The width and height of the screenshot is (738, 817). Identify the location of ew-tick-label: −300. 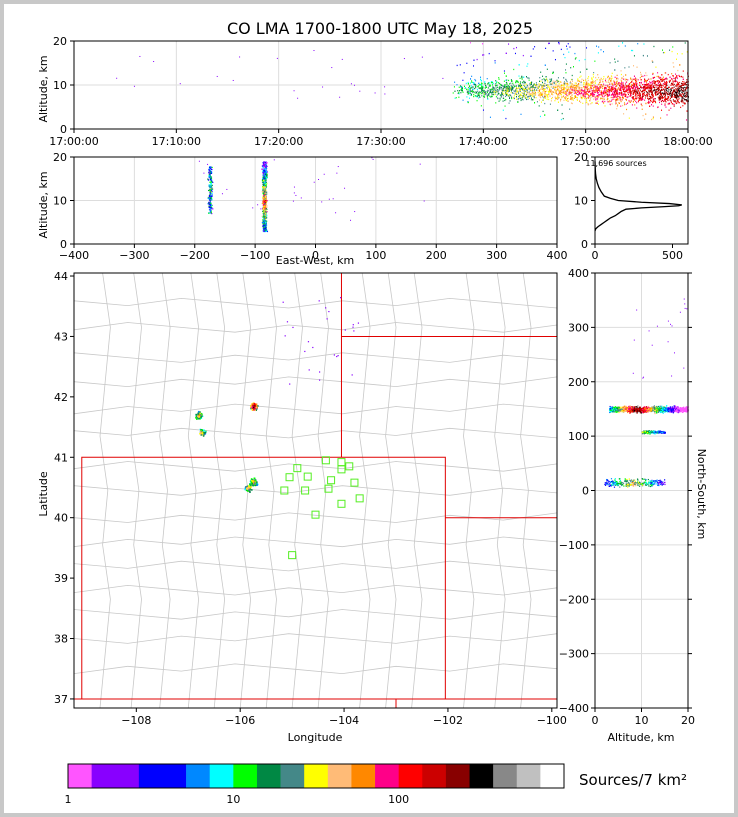
(134, 255).